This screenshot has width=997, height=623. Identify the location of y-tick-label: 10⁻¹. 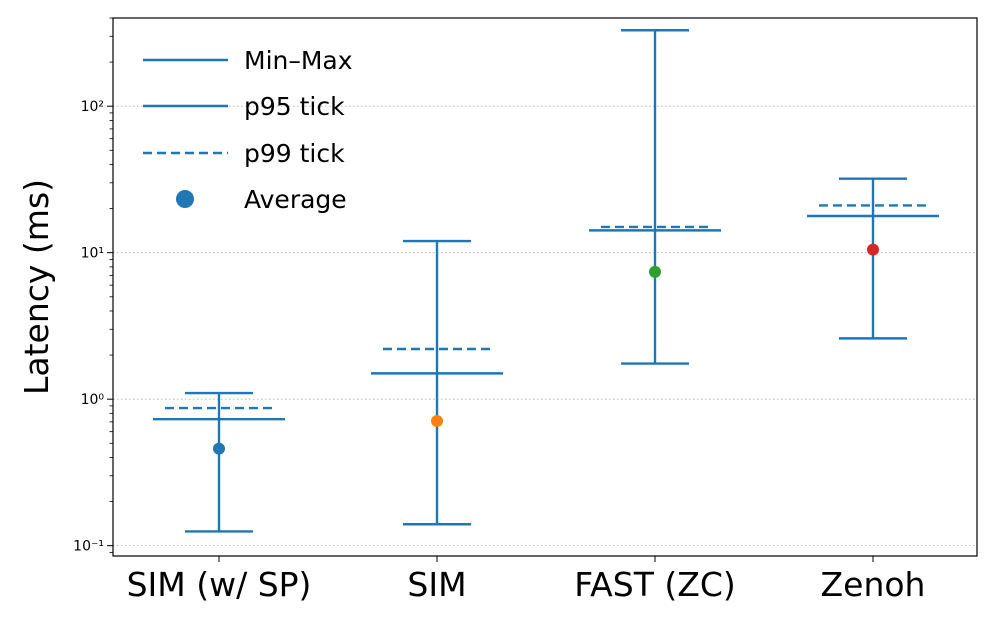
(88, 547).